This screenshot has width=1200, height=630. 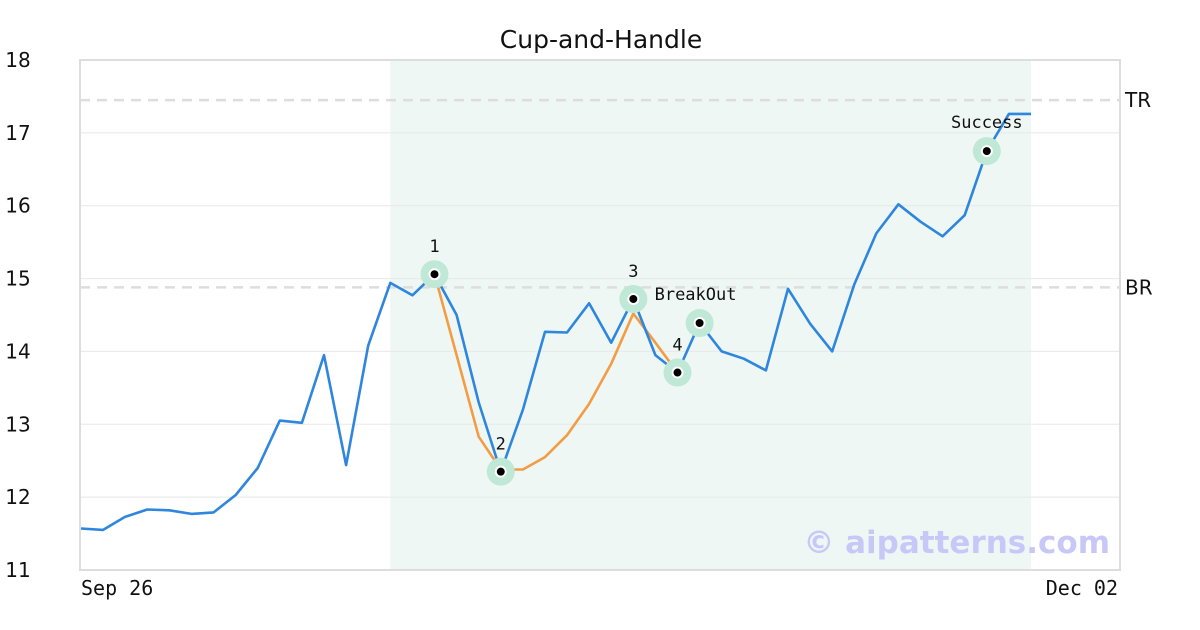 What do you see at coordinates (696, 295) in the screenshot?
I see `point-label-breakout: BreakOut` at bounding box center [696, 295].